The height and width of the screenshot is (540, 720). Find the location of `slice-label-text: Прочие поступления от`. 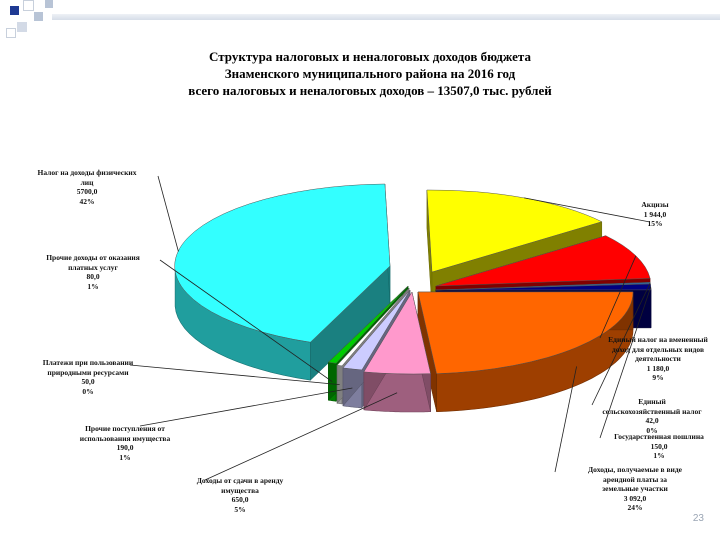

slice-label-text: Прочие поступления от is located at coordinates (125, 428).